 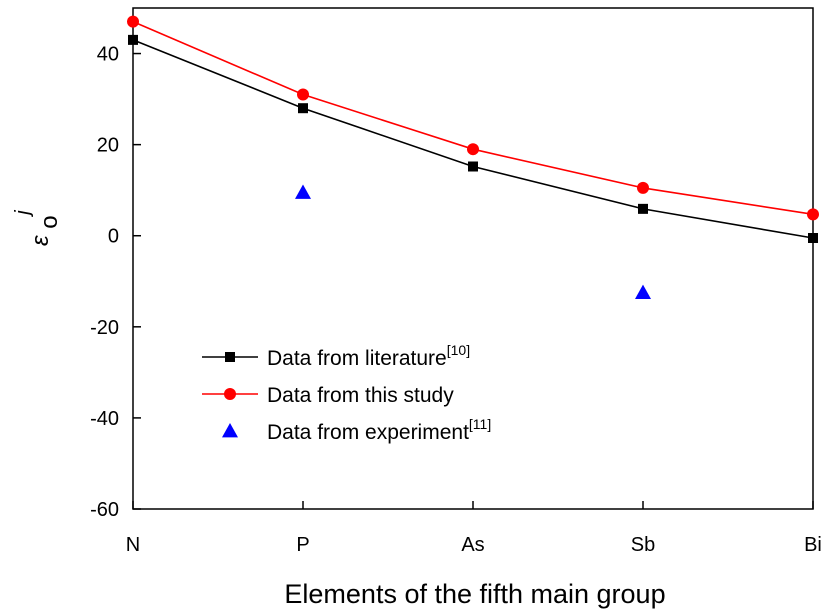 What do you see at coordinates (813, 545) in the screenshot?
I see `x-tick-label: Bi` at bounding box center [813, 545].